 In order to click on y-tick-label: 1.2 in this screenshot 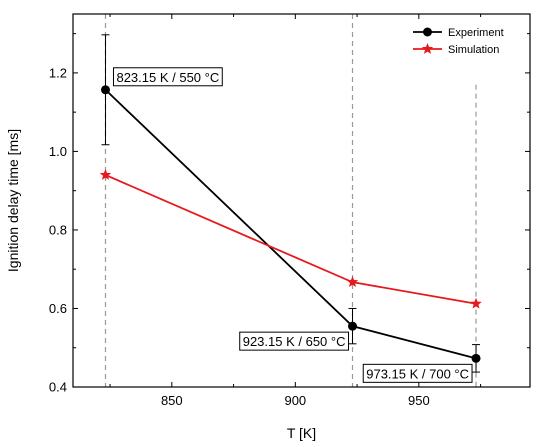, I will do `click(58, 72)`.